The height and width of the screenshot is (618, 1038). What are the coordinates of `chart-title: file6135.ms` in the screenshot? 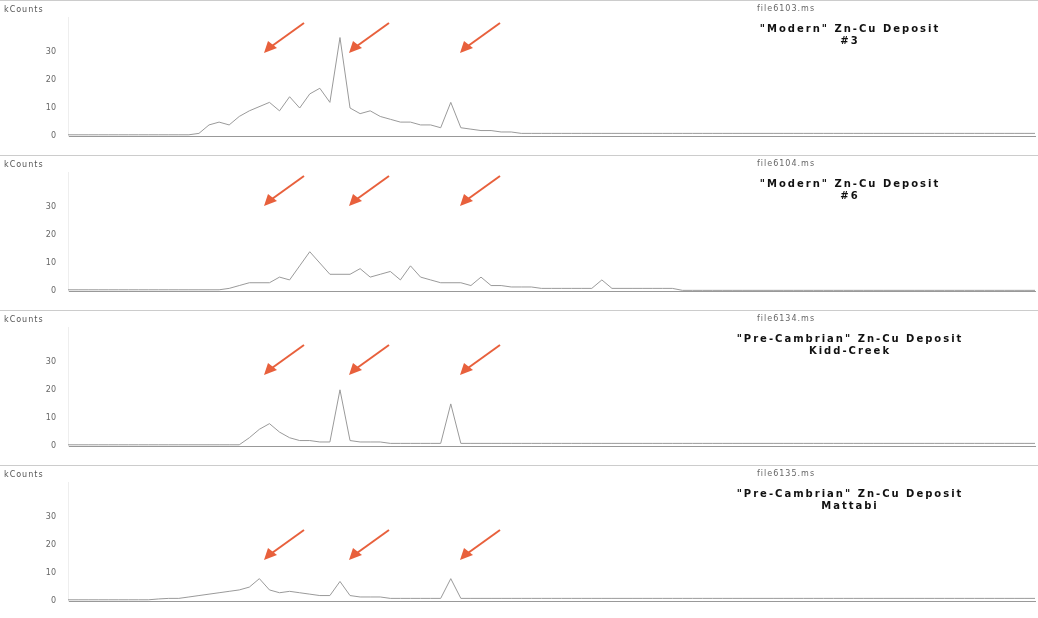 It's located at (786, 473).